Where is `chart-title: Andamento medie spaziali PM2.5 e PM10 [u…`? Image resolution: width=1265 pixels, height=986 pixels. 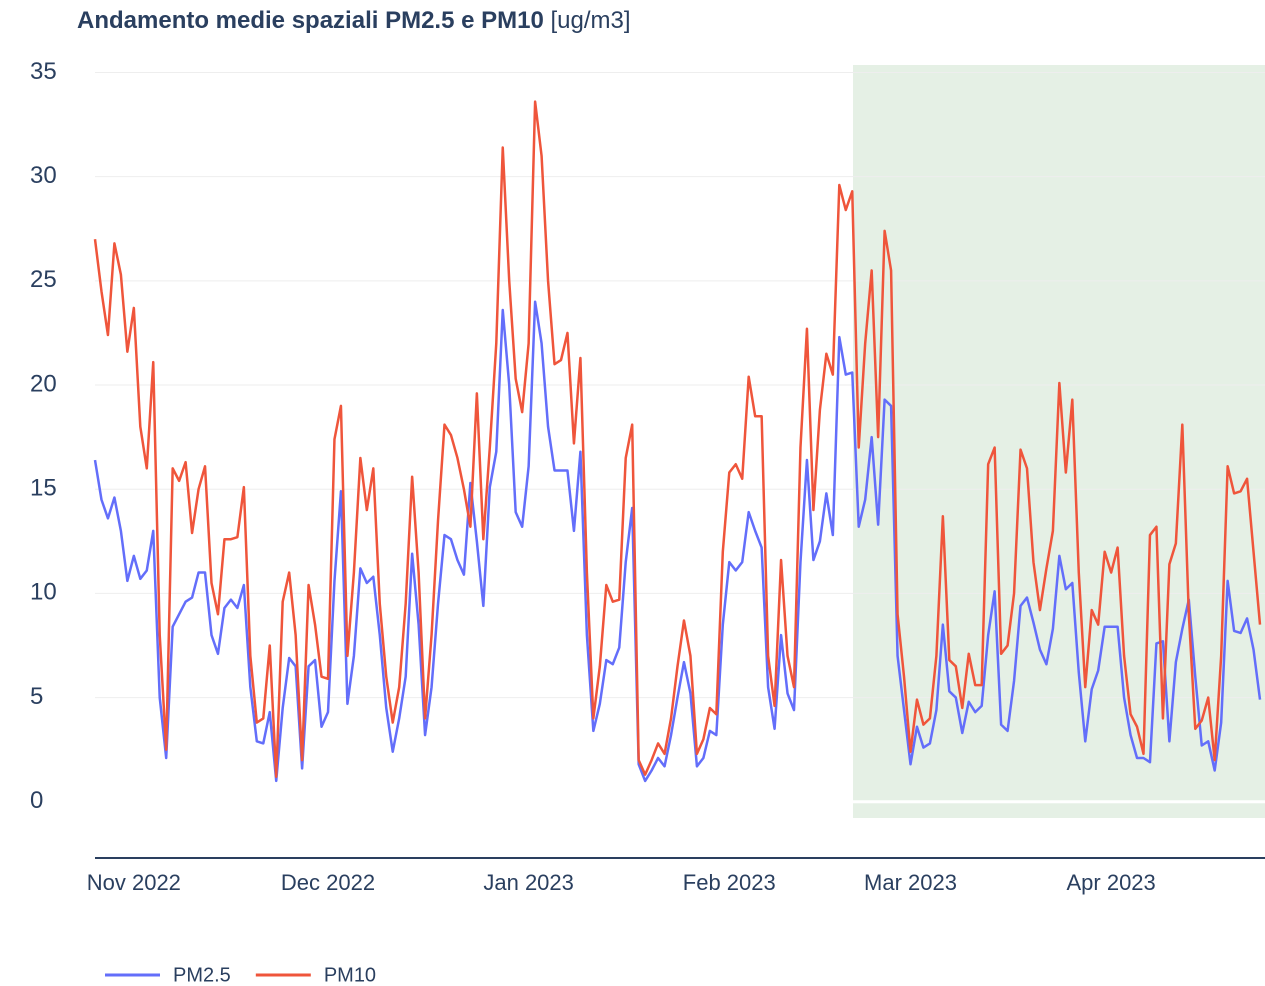 chart-title: Andamento medie spaziali PM2.5 e PM10 [u… is located at coordinates (354, 20).